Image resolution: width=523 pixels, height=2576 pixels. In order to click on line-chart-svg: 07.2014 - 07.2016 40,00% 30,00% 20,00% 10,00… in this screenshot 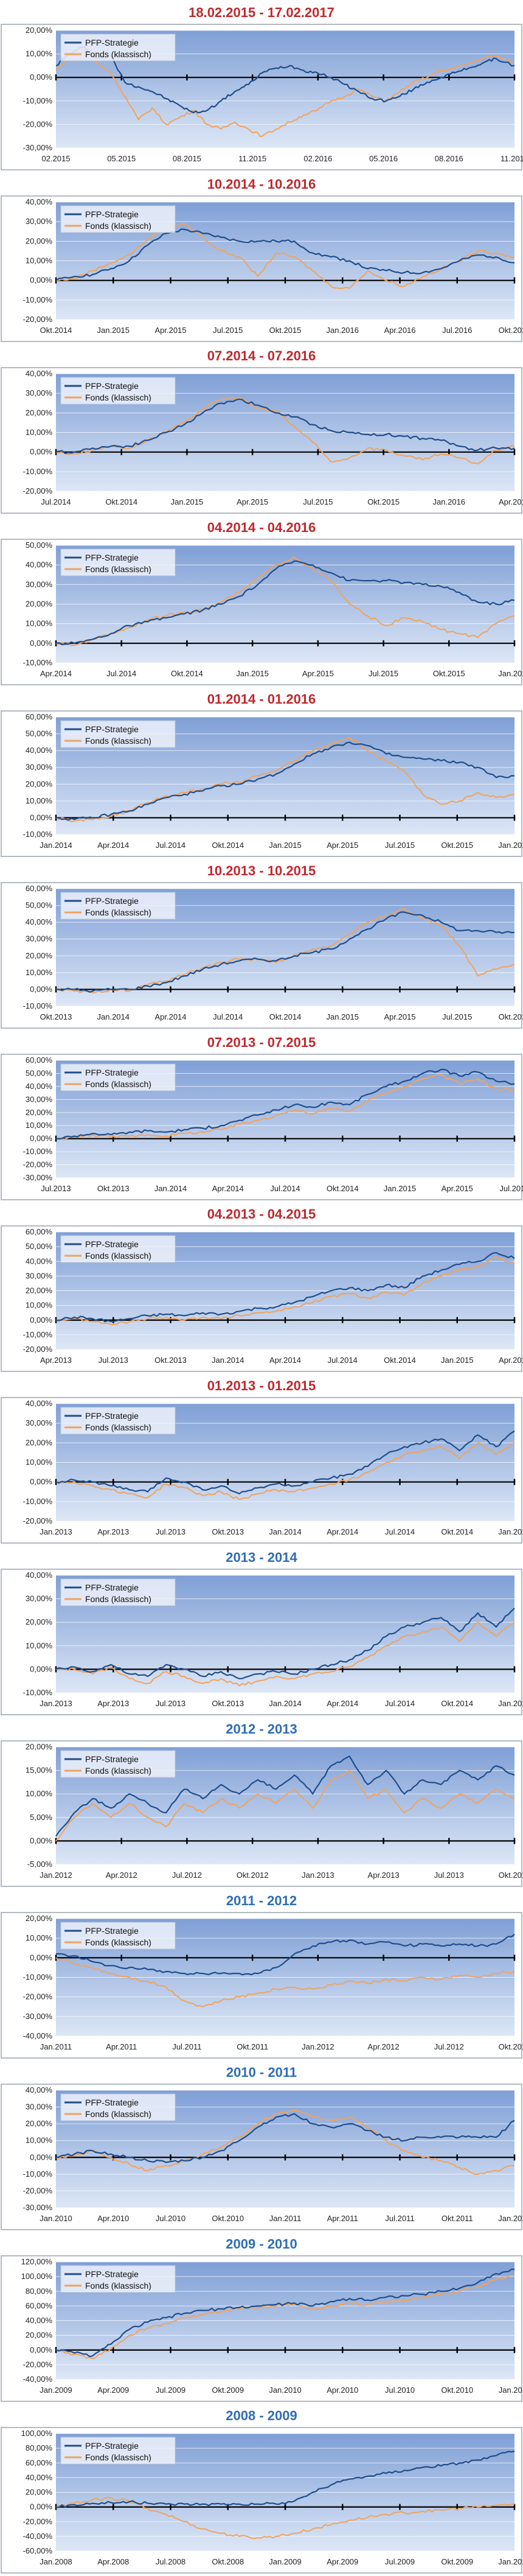, I will do `click(262, 431)`.